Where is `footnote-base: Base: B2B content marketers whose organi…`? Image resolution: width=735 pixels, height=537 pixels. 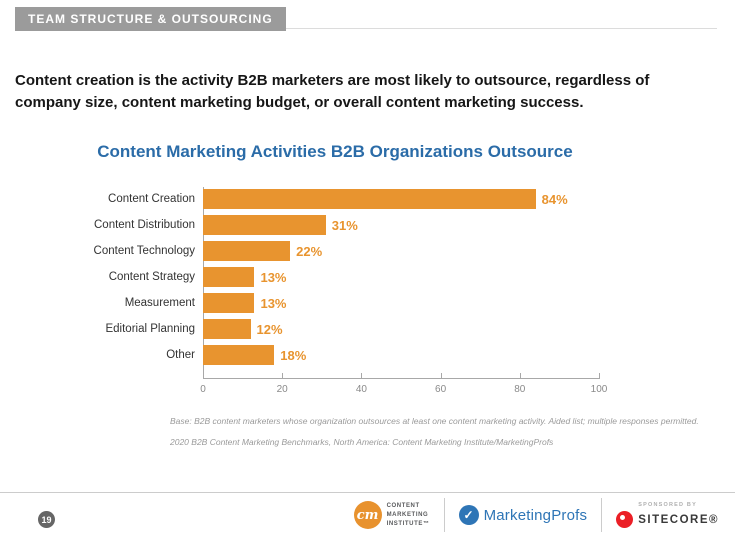 footnote-base: Base: B2B content marketers whose organi… is located at coordinates (434, 421).